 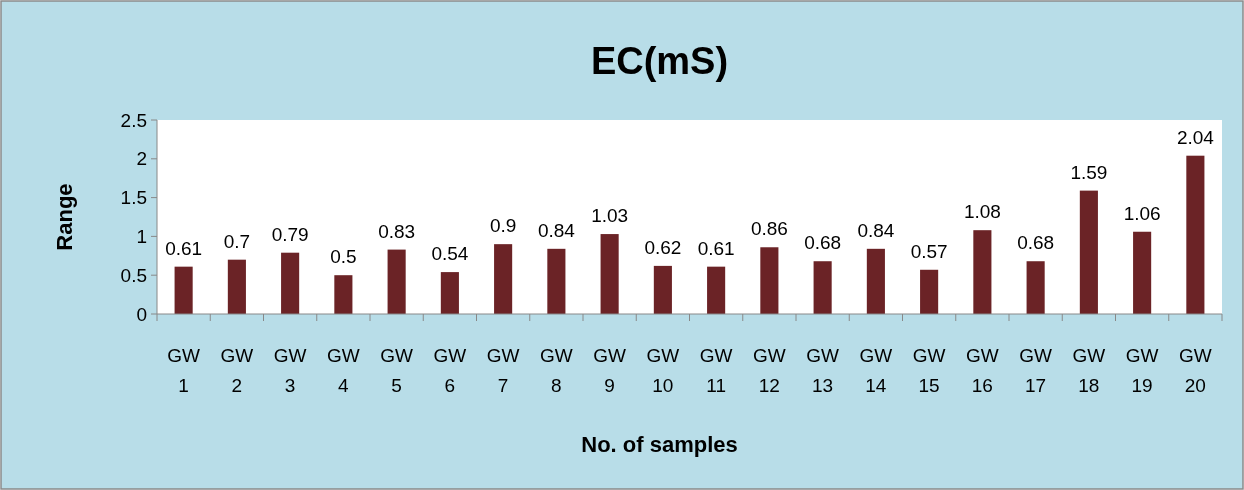 I want to click on data-label: 0.5, so click(x=343, y=257).